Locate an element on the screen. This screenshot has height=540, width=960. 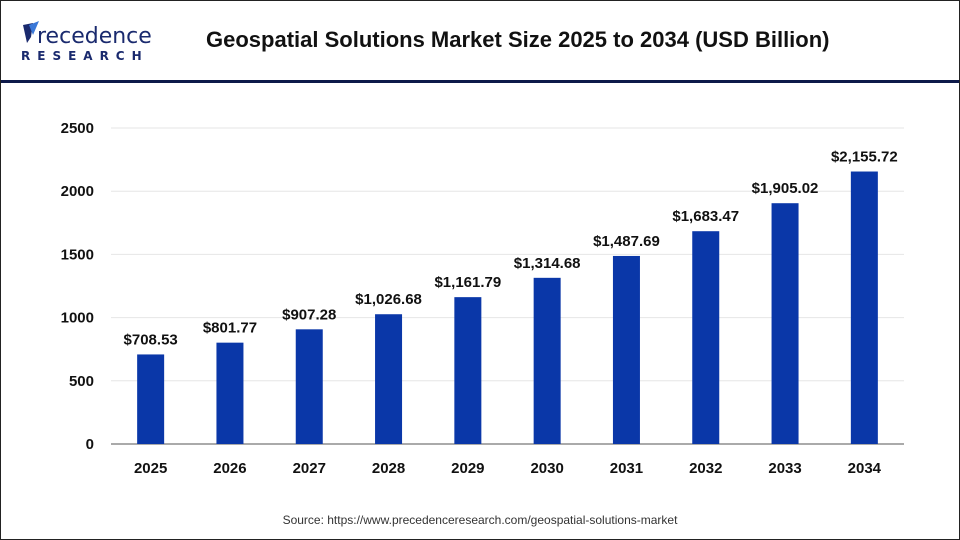
svg-text: recedence is located at coordinates (94, 36).